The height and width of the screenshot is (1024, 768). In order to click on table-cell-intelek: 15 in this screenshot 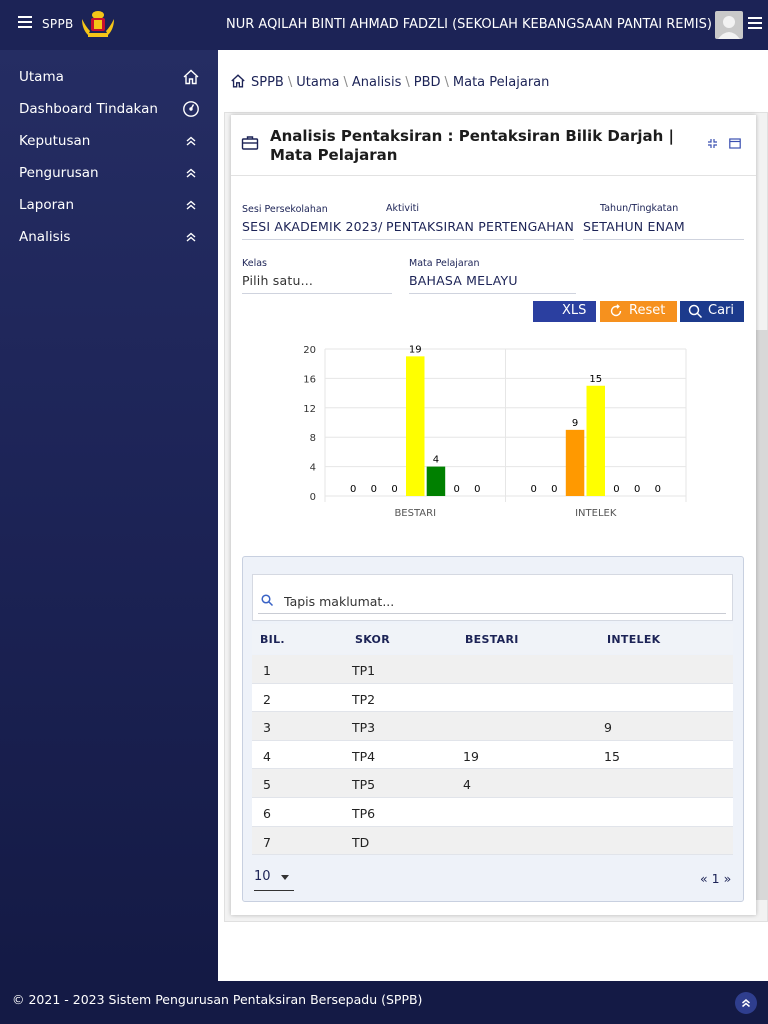, I will do `click(612, 756)`.